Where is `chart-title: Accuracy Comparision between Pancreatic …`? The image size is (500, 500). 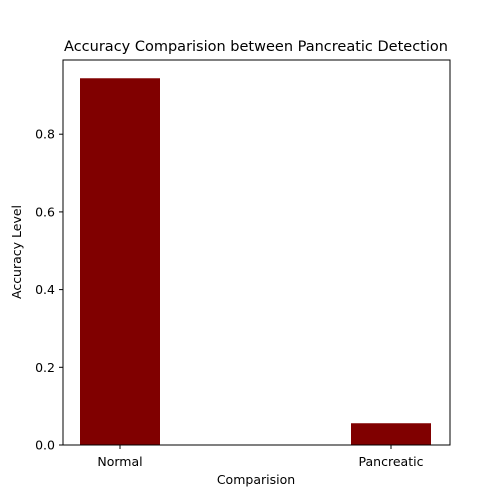
chart-title: Accuracy Comparision between Pancreatic … is located at coordinates (256, 47).